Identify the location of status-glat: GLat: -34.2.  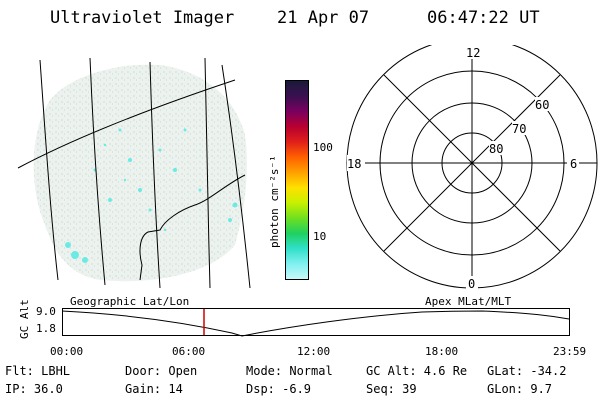
(527, 371).